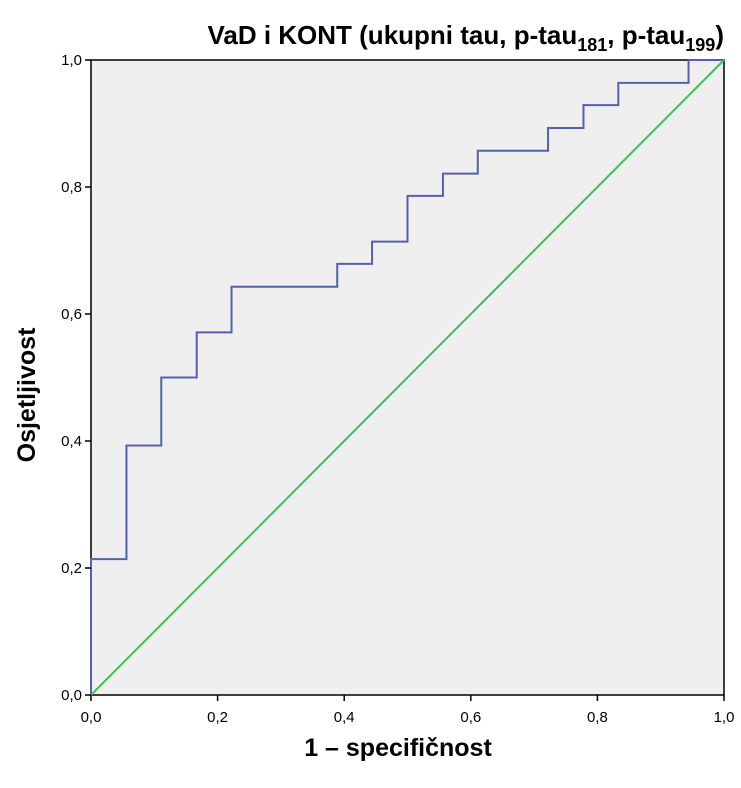 The width and height of the screenshot is (741, 788). I want to click on y-axis-label: Osjetljivost, so click(27, 394).